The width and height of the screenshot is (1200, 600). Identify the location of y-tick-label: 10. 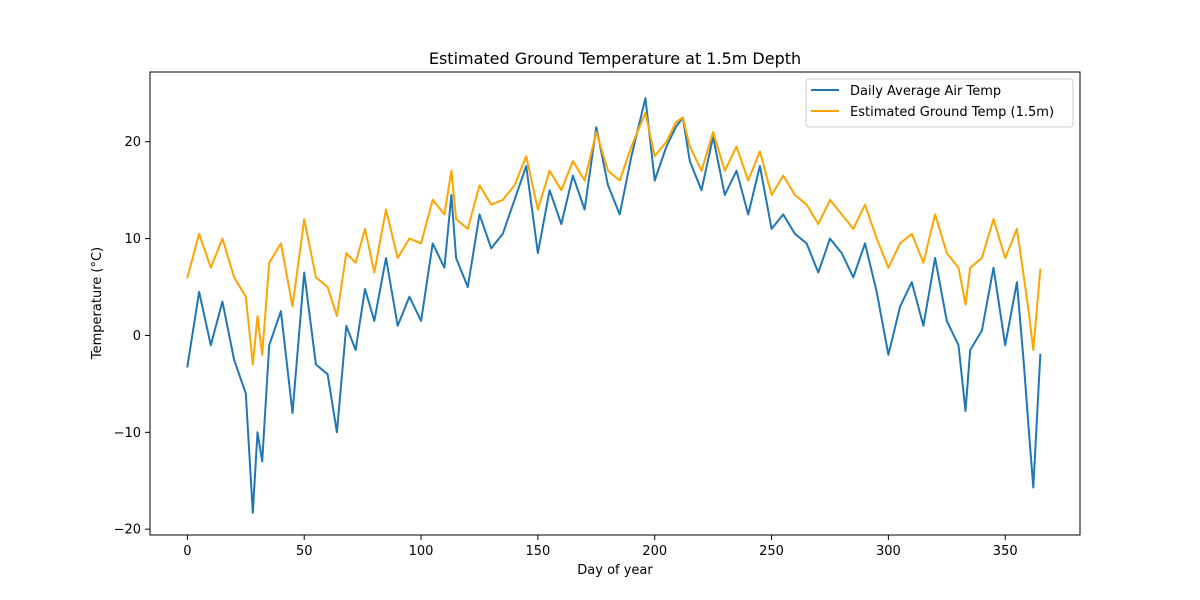
(132, 239).